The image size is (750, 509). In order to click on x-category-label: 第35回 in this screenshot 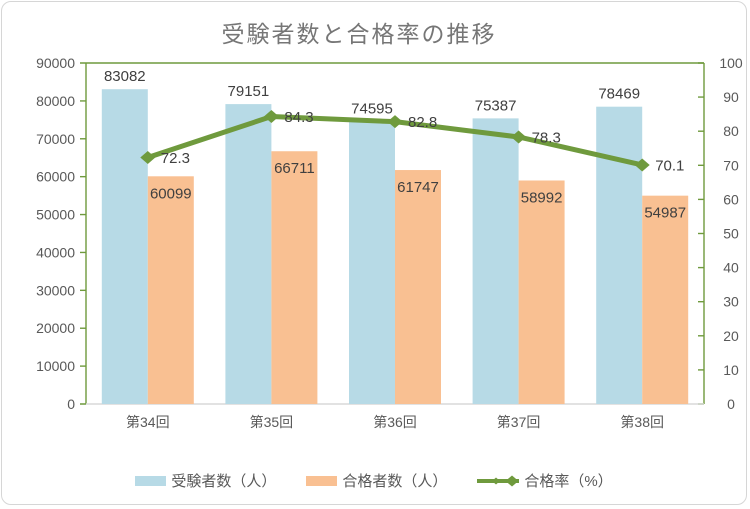, I will do `click(272, 422)`.